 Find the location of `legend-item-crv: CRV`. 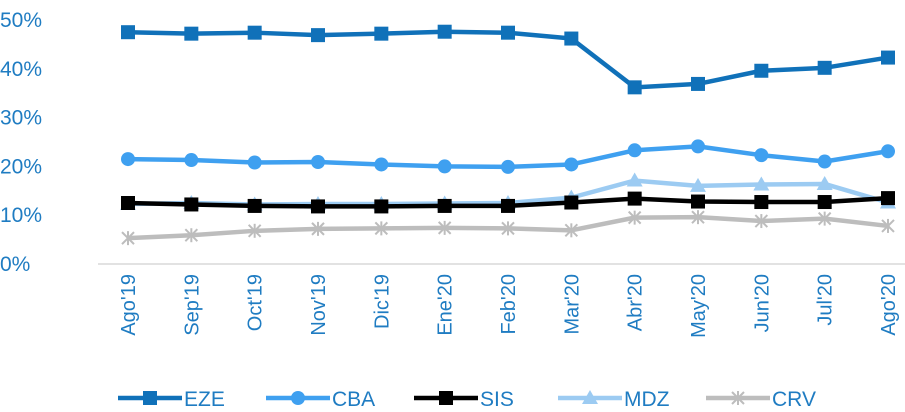

legend-item-crv: CRV is located at coordinates (761, 399).